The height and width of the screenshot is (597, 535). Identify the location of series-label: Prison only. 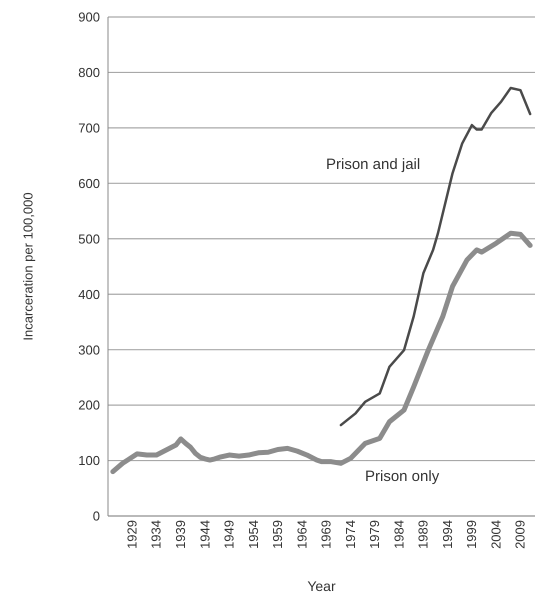
(402, 476).